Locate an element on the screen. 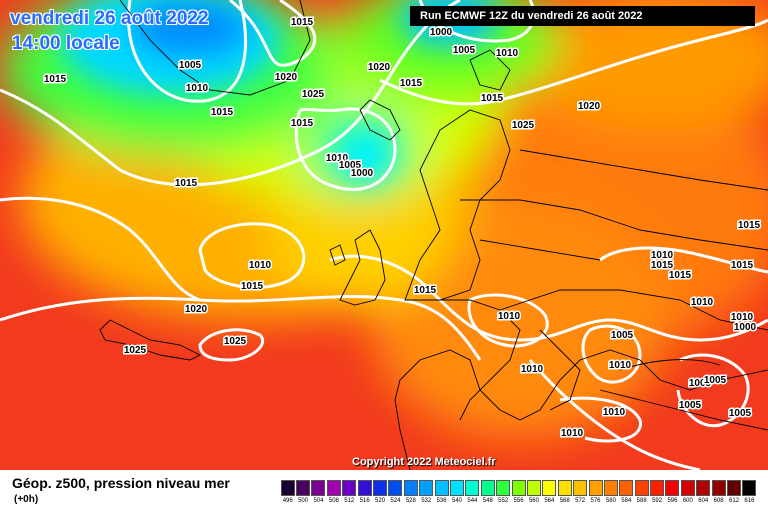  scale-swatch: 556 is located at coordinates (518, 495).